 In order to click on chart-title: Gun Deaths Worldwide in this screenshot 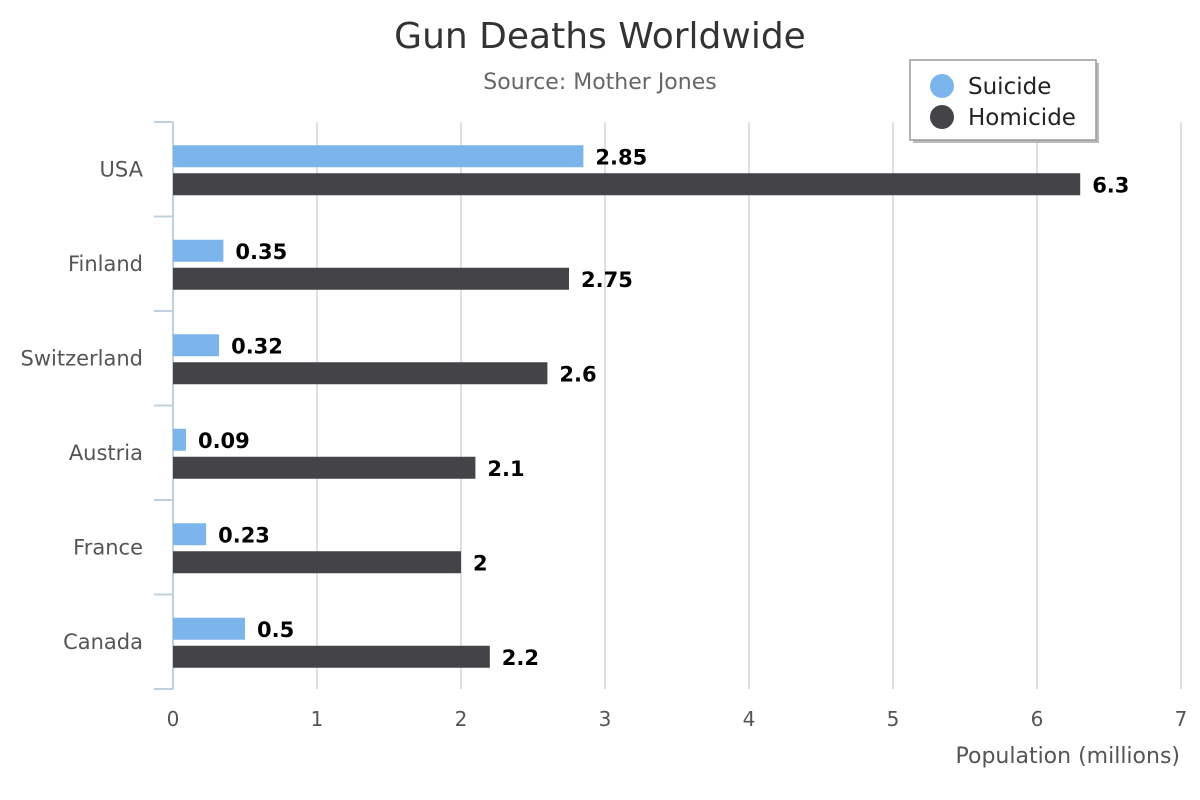, I will do `click(600, 36)`.